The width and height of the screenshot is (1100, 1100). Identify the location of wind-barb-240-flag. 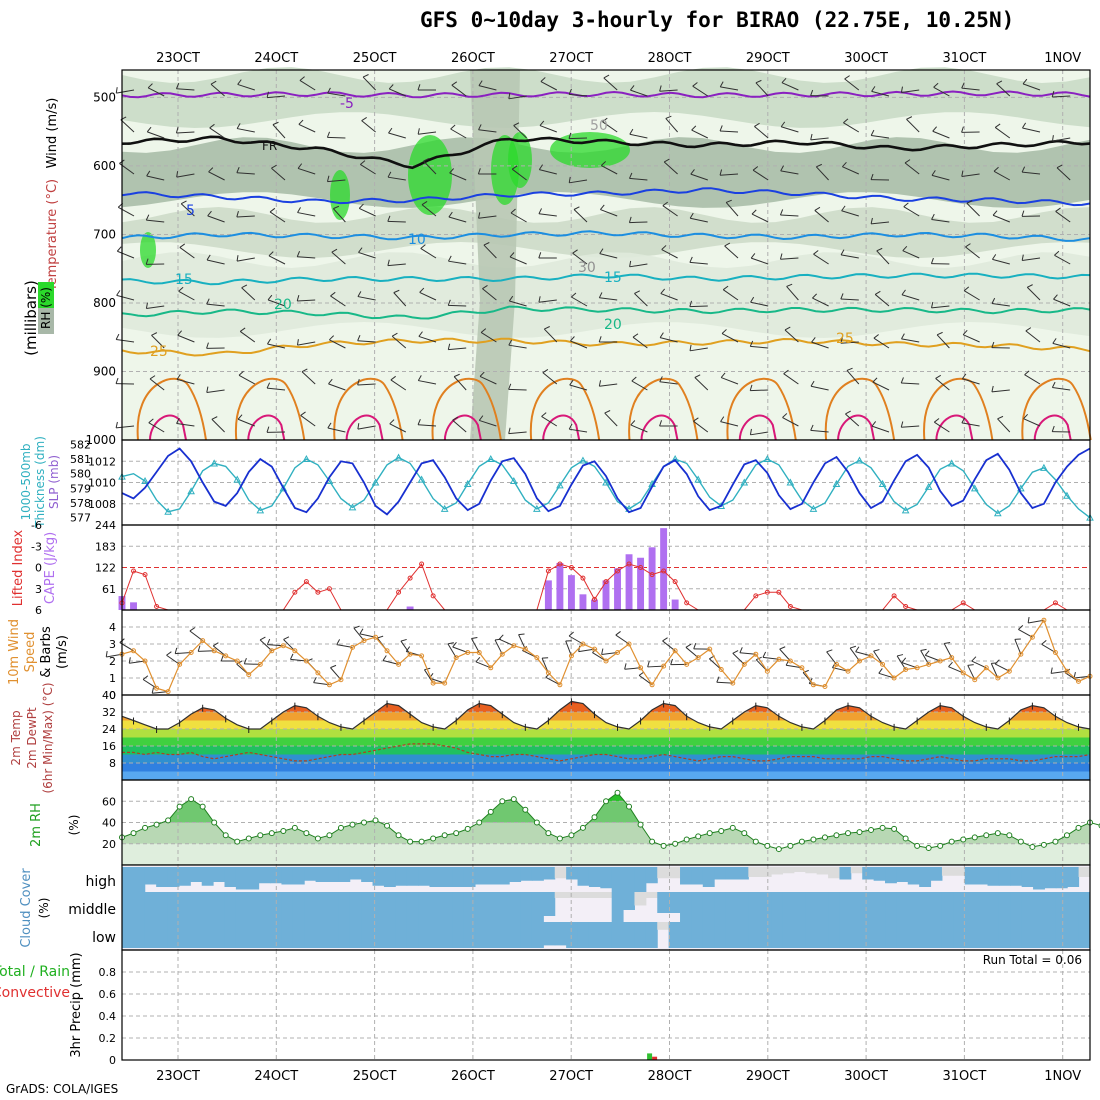
(600, 383).